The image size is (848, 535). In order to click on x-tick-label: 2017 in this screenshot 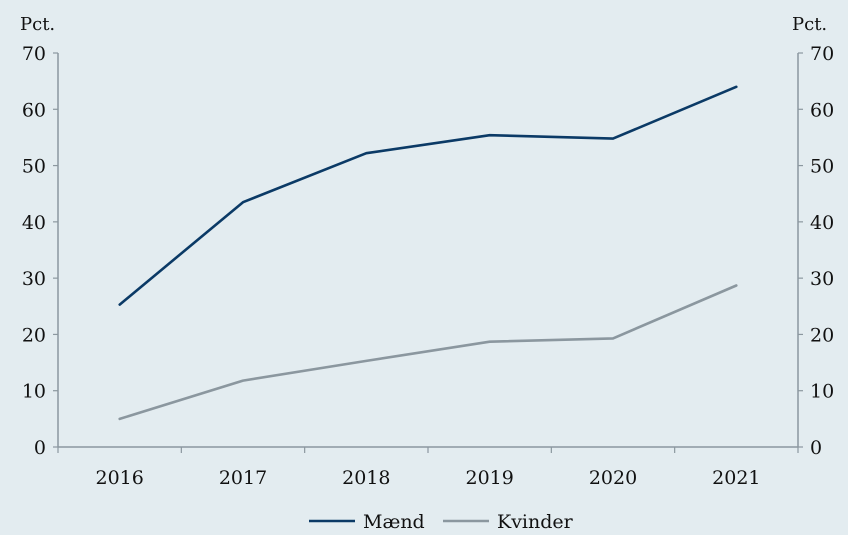, I will do `click(243, 478)`.